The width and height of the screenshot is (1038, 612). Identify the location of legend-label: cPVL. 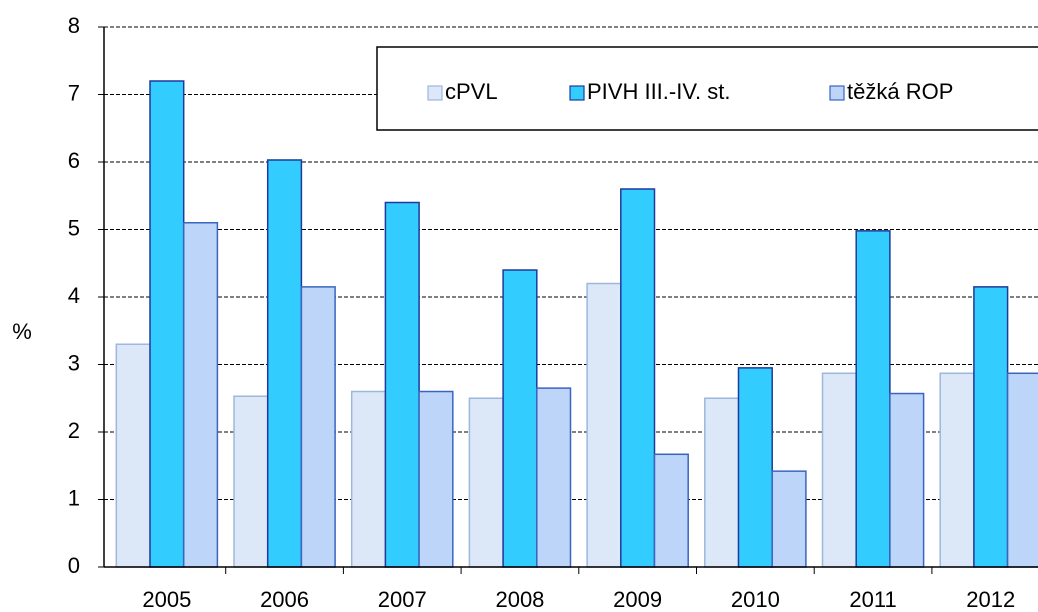
(471, 91).